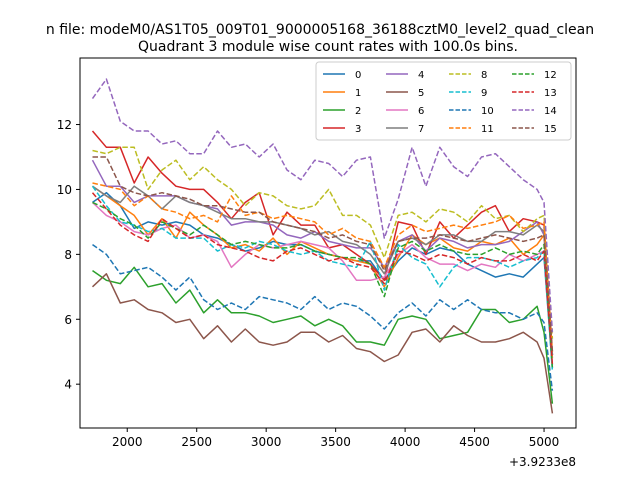 This screenshot has width=640, height=480. Describe the element at coordinates (127, 442) in the screenshot. I see `x-tick-label: 2000` at that location.